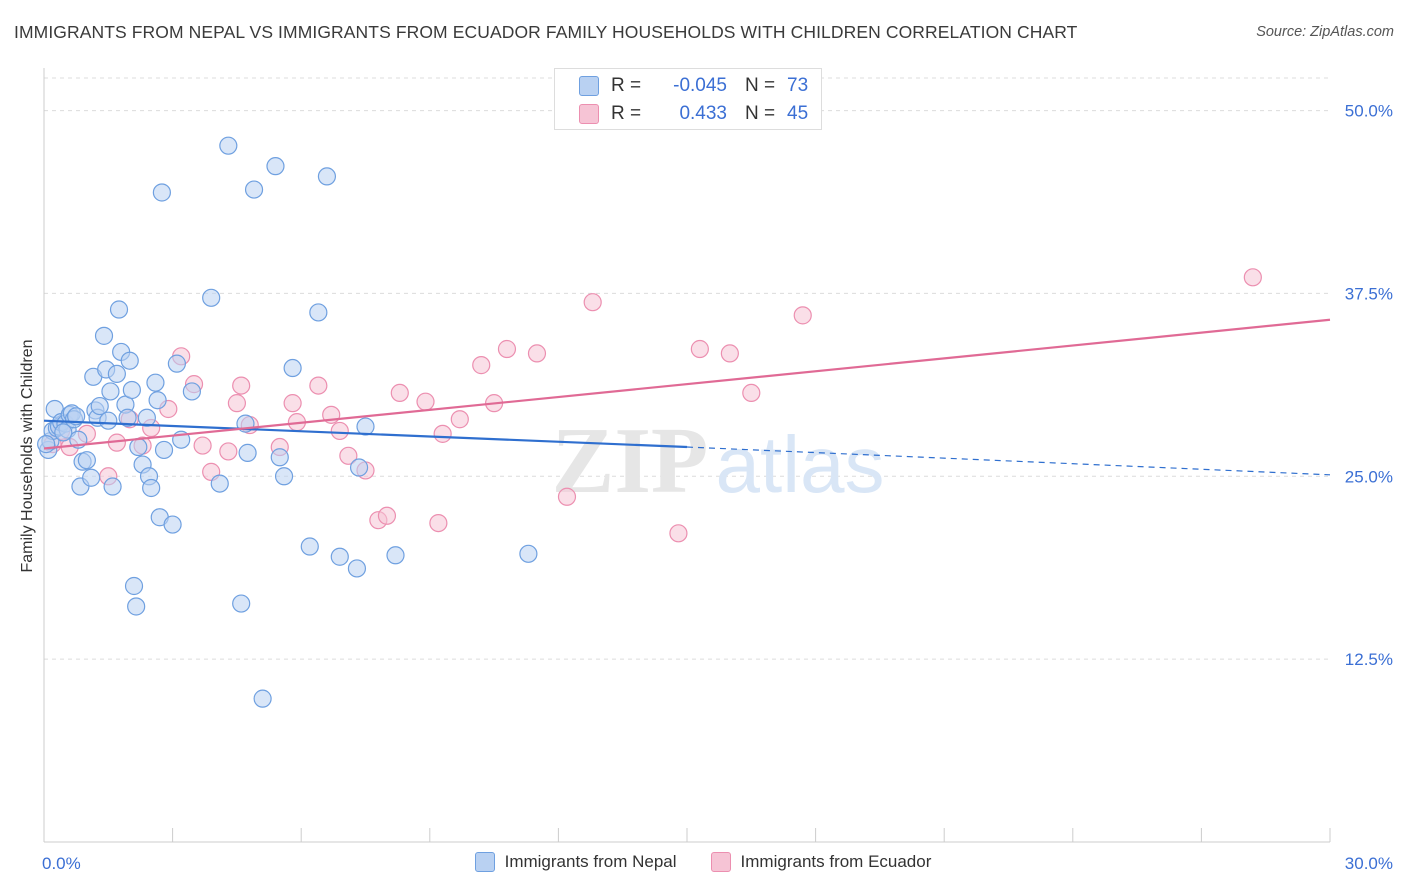  Describe the element at coordinates (1369, 386) in the screenshot. I see `y-tick-labels: 12.5% 25.0% 37.5% 50.0%` at that location.